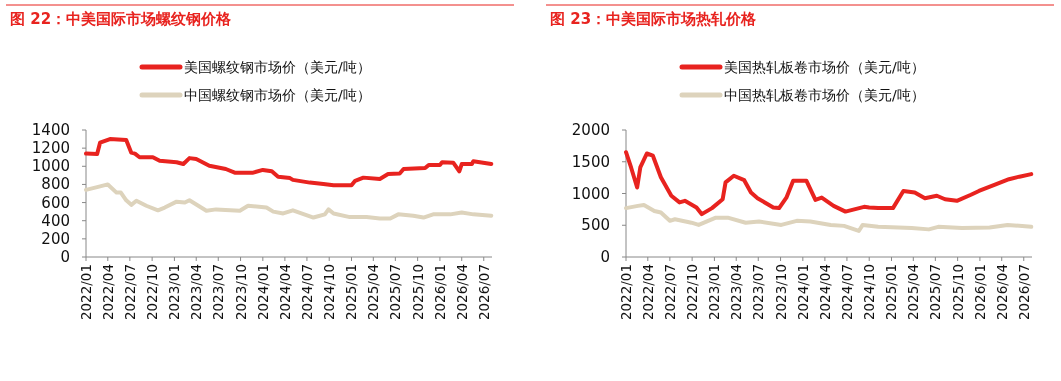  I want to click on y-tick-label: 1500, so click(590, 161).